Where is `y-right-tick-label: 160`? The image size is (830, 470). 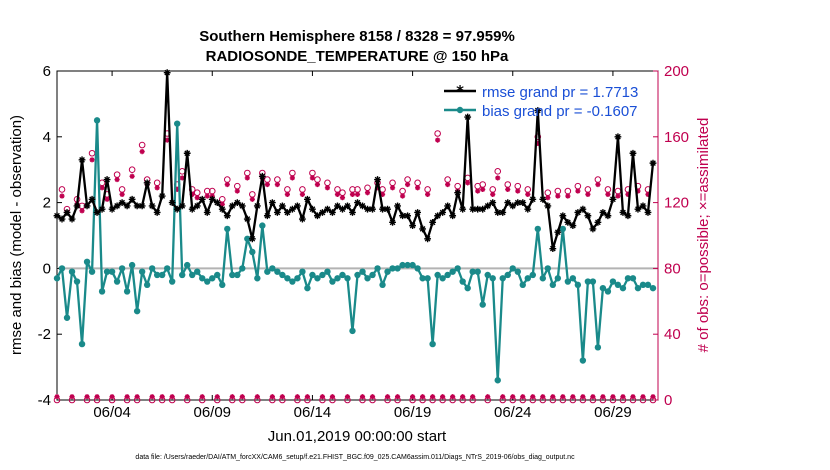 y-right-tick-label: 160 is located at coordinates (676, 137).